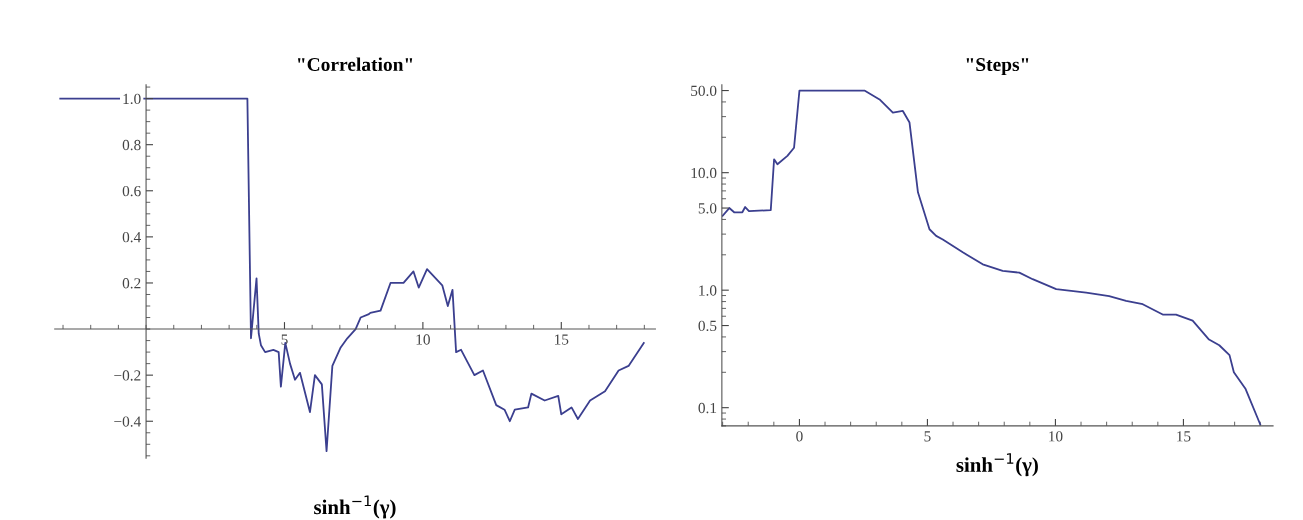 Image resolution: width=1303 pixels, height=520 pixels. I want to click on y-tick-label: −0.4, so click(127, 421).